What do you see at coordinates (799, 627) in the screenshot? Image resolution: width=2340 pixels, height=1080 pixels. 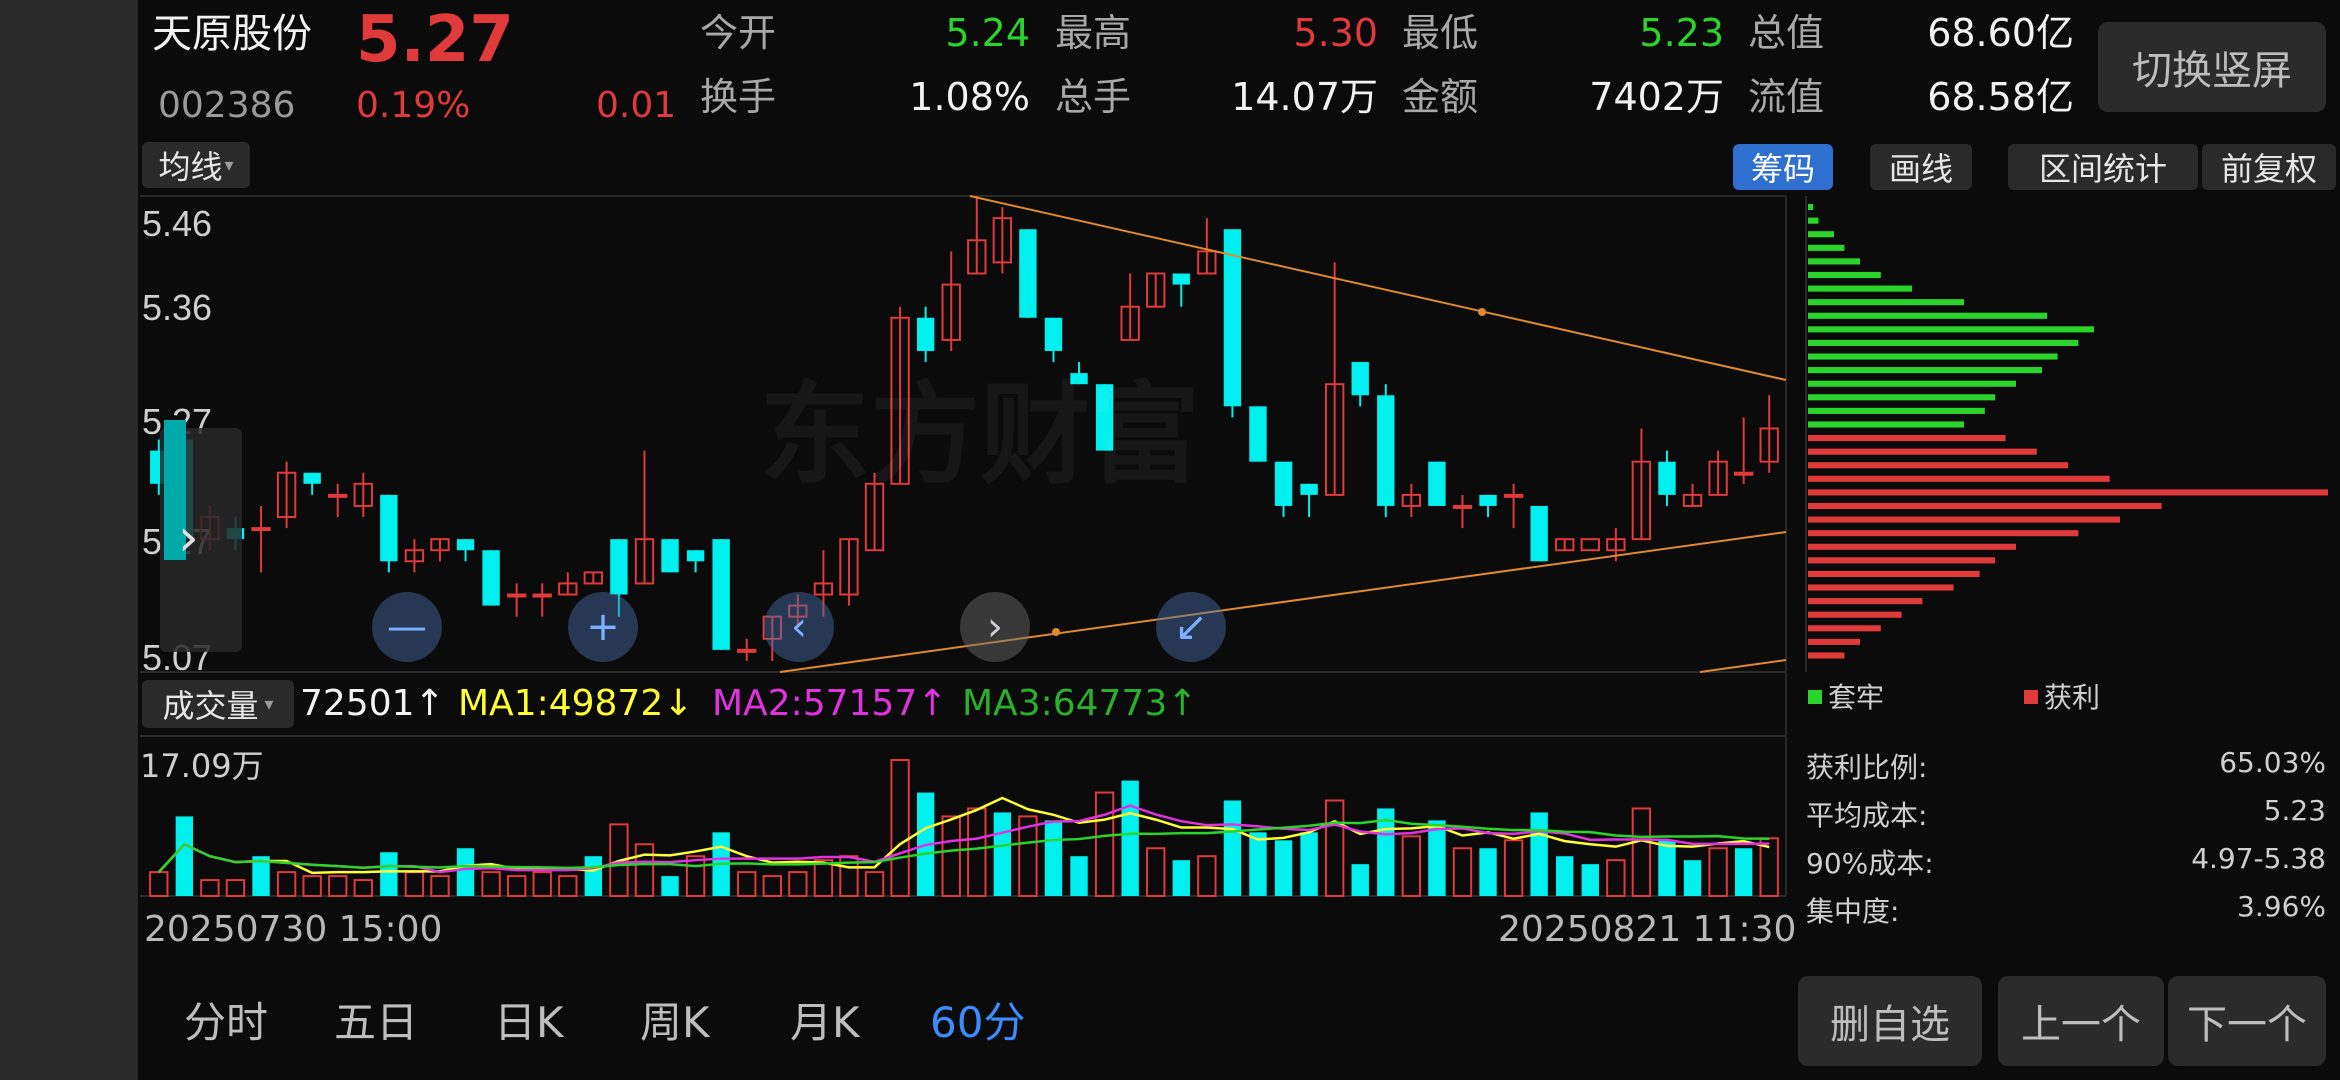 I see `scroll-left-icon: ‹` at bounding box center [799, 627].